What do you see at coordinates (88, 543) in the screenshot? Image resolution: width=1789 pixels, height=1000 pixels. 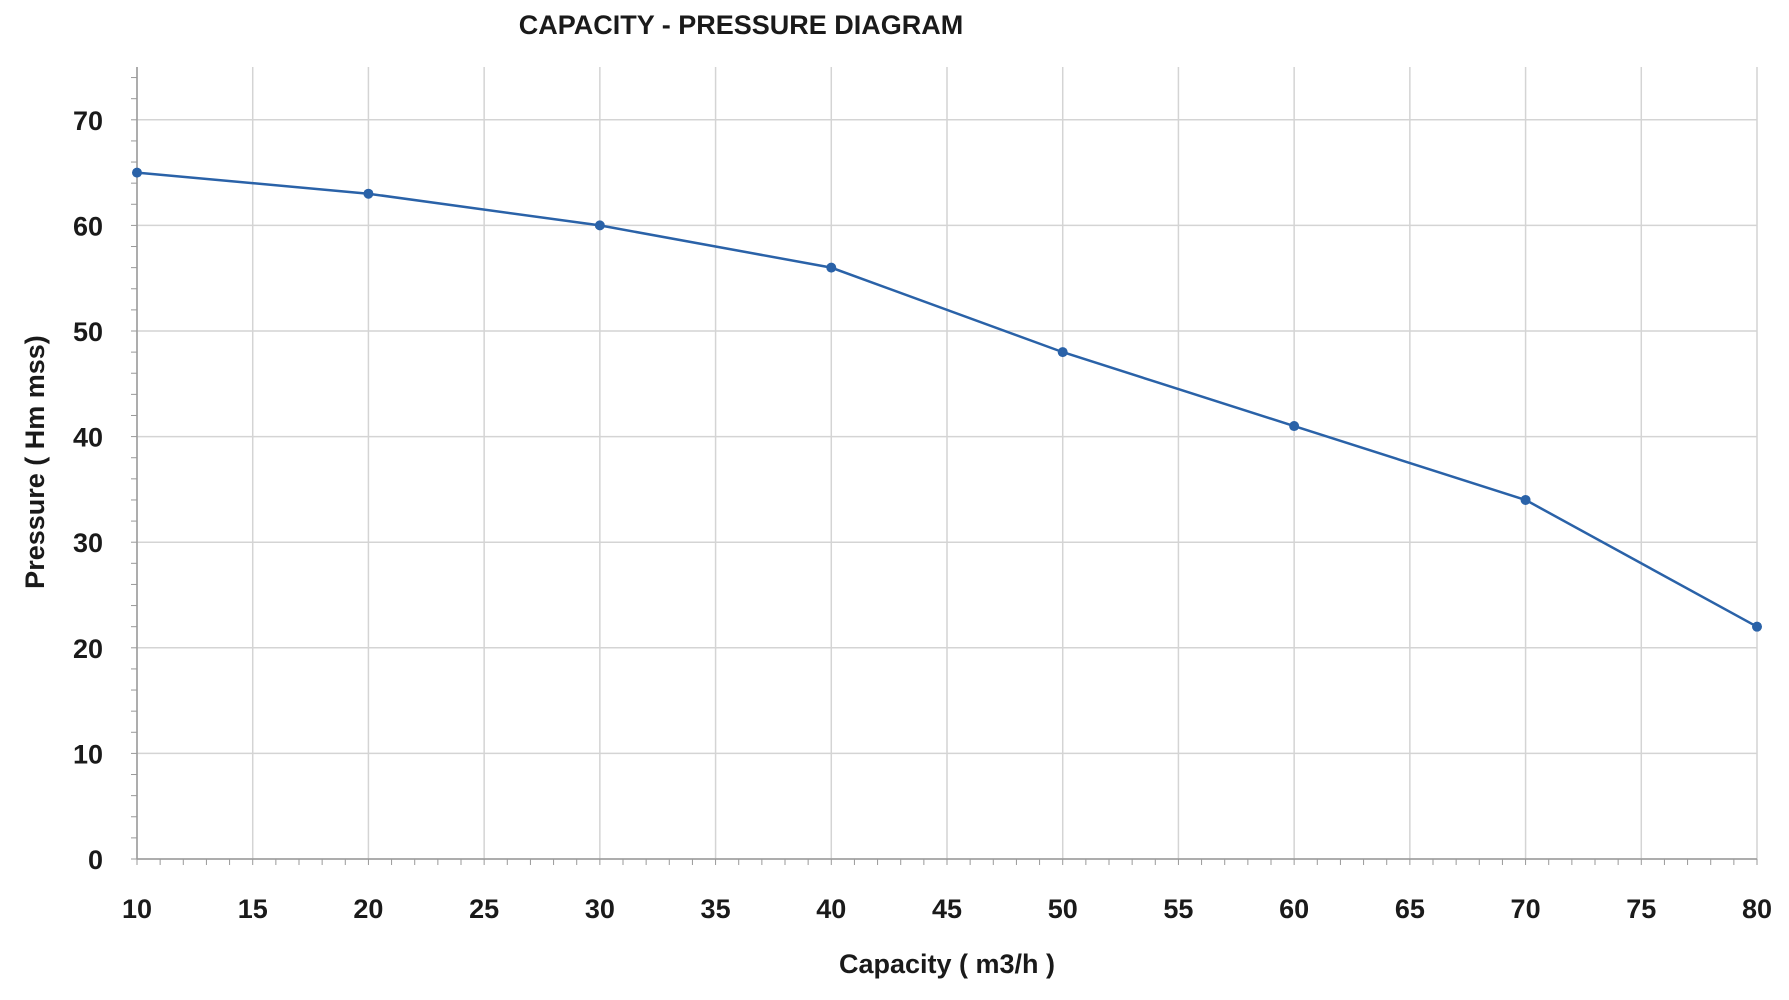 I see `y-tick-label: 30` at bounding box center [88, 543].